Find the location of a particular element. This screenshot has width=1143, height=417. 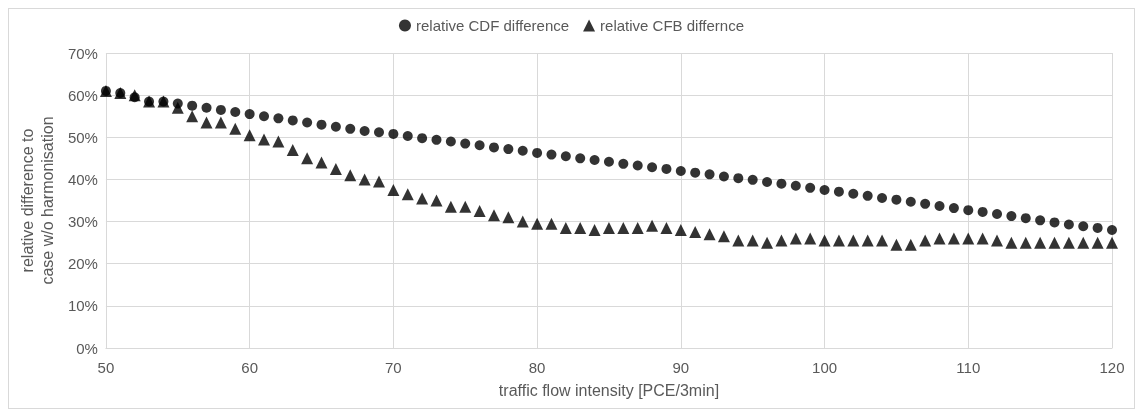

x-tick-label: 60 is located at coordinates (249, 367).